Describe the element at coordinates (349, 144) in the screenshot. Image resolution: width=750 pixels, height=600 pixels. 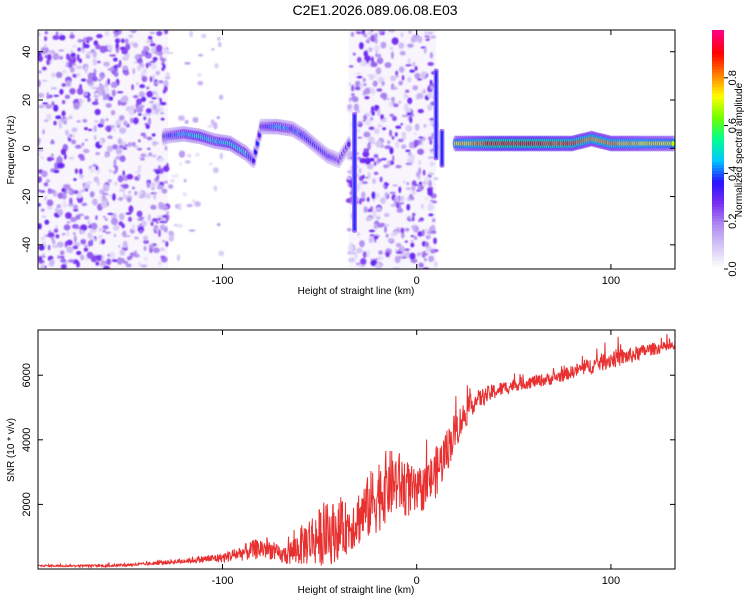
I see `ridge-core` at that location.